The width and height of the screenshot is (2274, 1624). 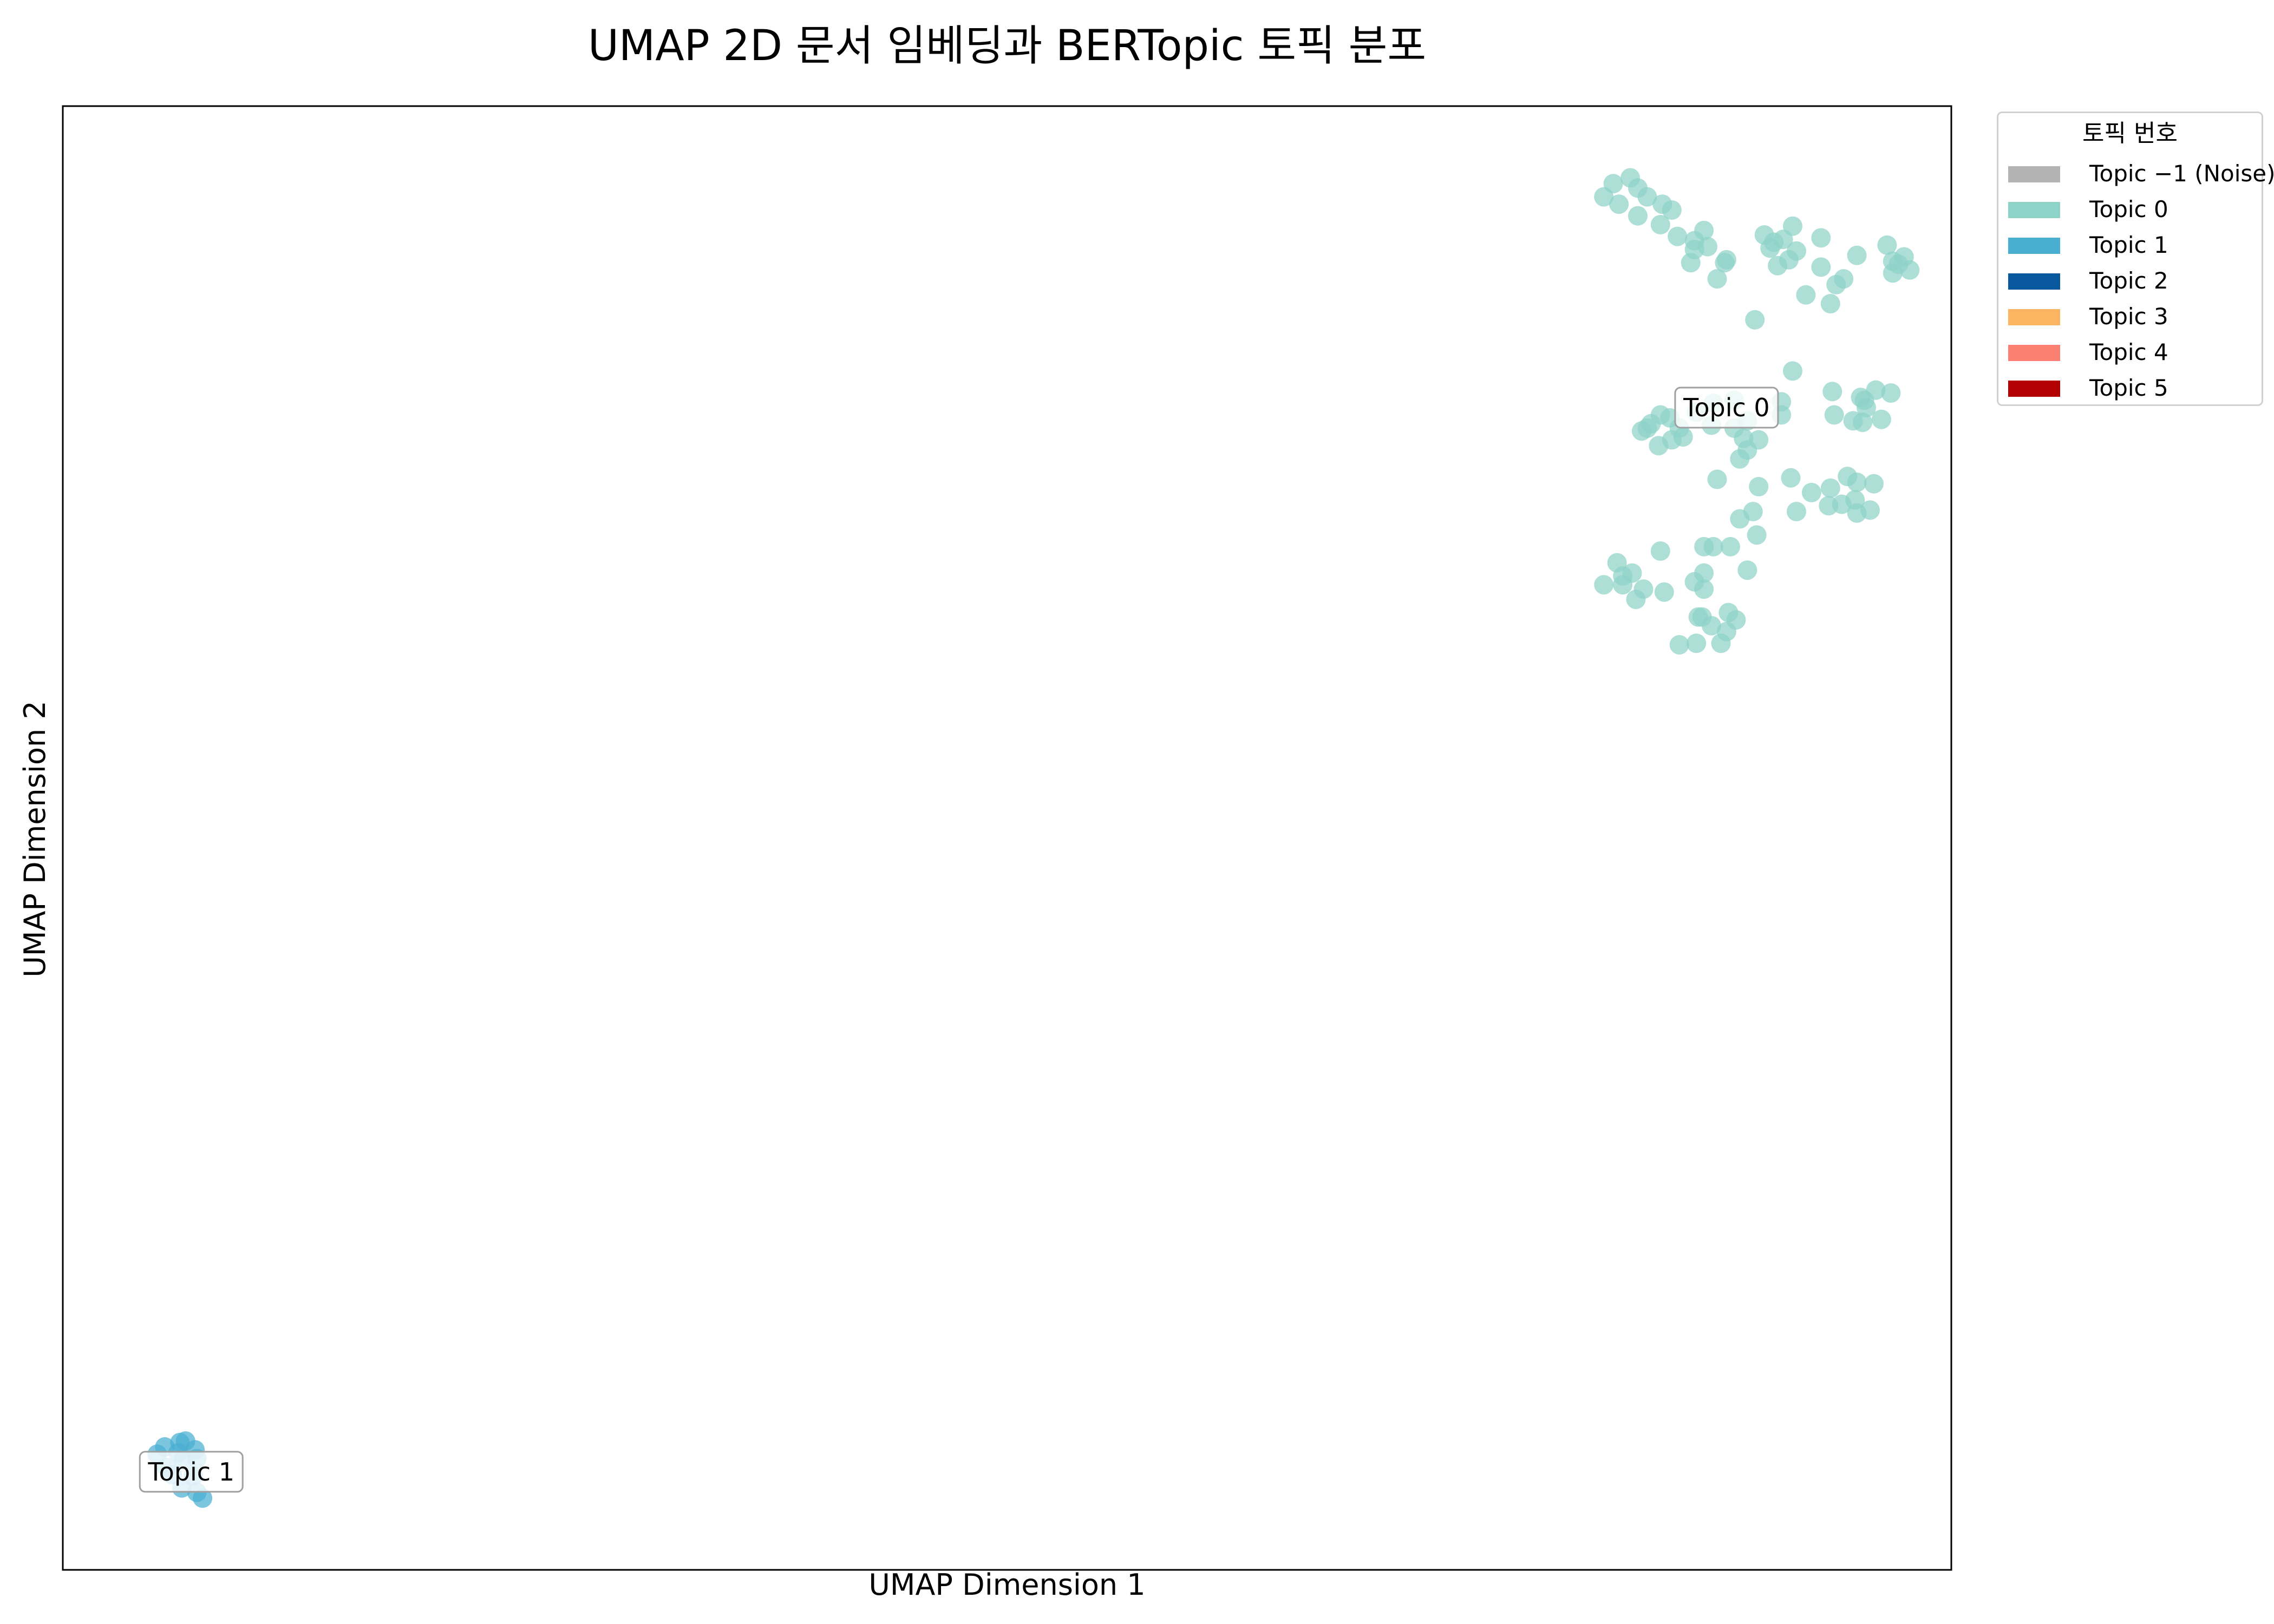 I want to click on cluster-annotation: Topic 1, so click(x=192, y=1472).